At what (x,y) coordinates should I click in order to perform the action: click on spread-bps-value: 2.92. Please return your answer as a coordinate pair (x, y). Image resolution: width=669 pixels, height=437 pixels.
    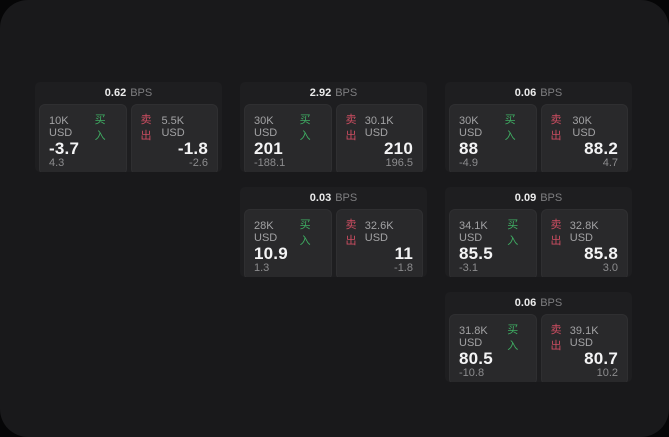
    Looking at the image, I should click on (320, 92).